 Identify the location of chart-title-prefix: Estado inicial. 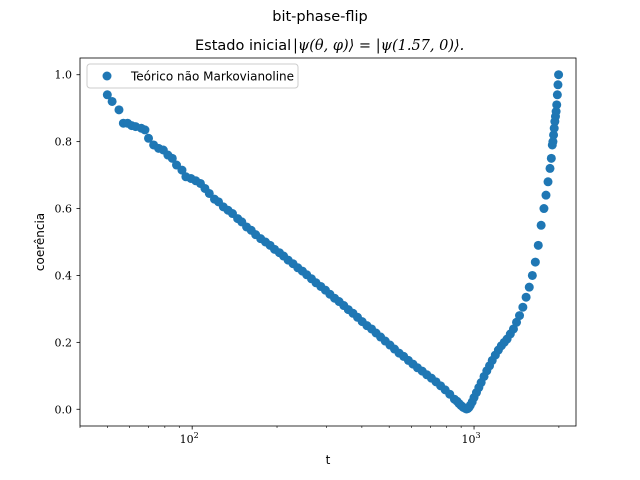
(243, 46).